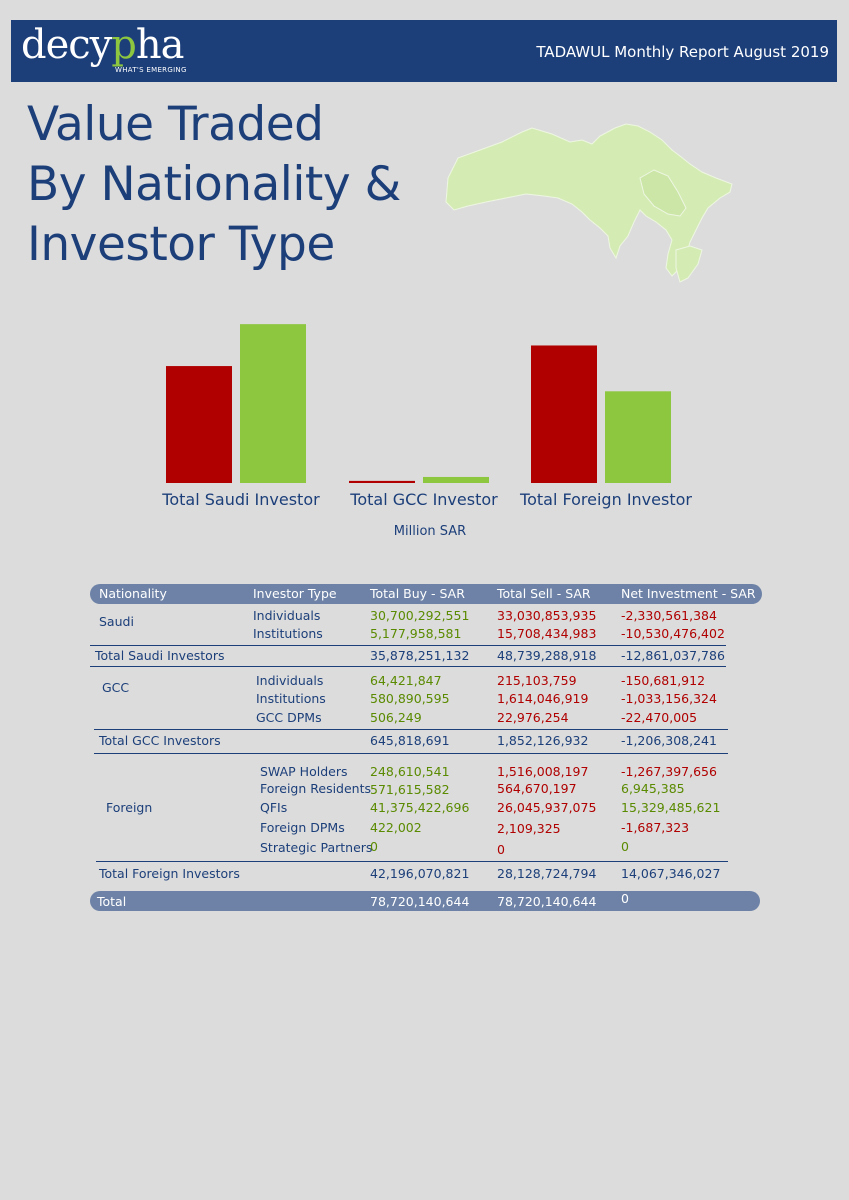 Image resolution: width=849 pixels, height=1200 pixels. What do you see at coordinates (396, 717) in the screenshot?
I see `buy-value: 506,249` at bounding box center [396, 717].